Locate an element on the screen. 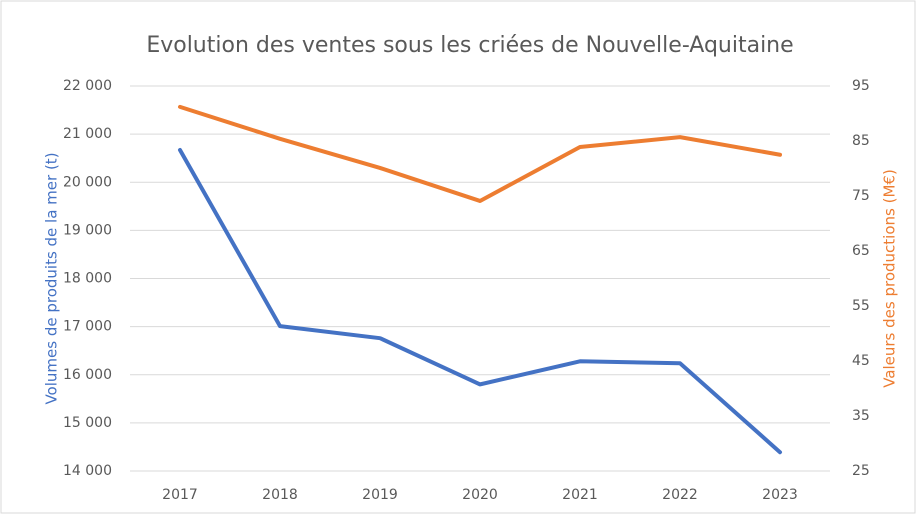 The image size is (916, 514). x-tick-label: 2023 is located at coordinates (780, 495).